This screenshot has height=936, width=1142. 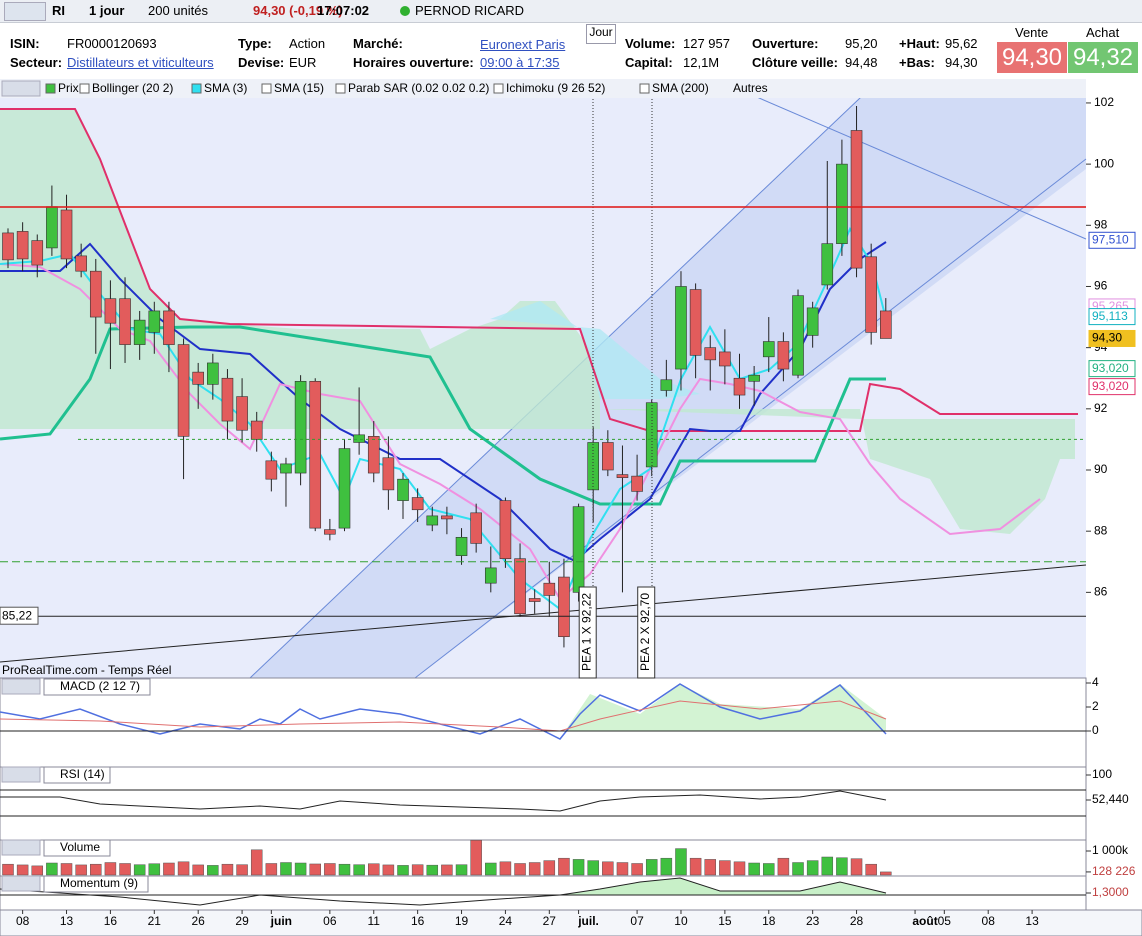 What do you see at coordinates (405, 11) in the screenshot?
I see `status-dot` at bounding box center [405, 11].